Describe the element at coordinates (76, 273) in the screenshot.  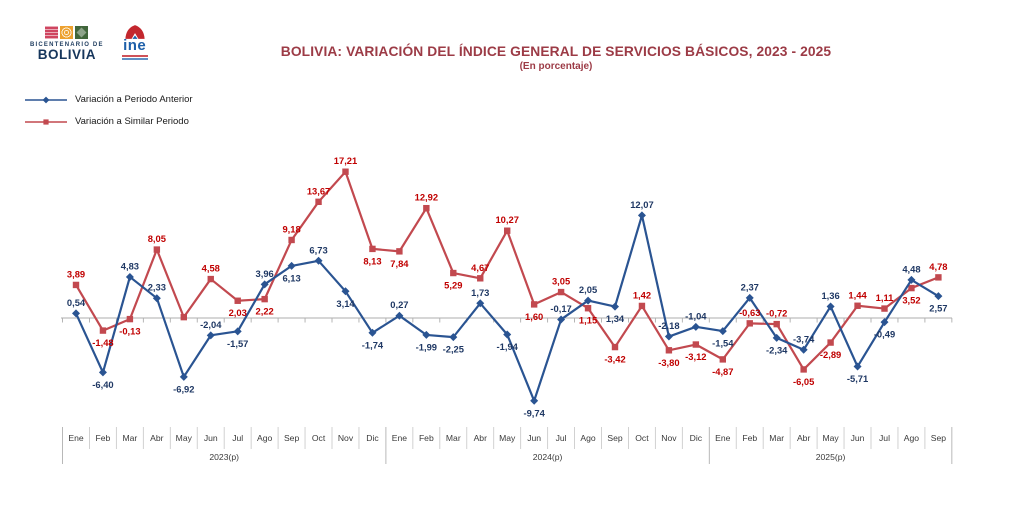
I see `data-point-label: 3,89` at that location.